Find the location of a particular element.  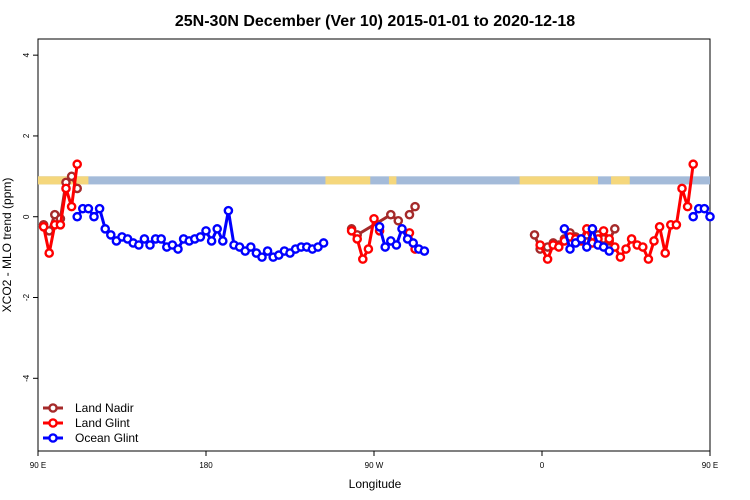

legend-item: Land Glint is located at coordinates (86, 423).